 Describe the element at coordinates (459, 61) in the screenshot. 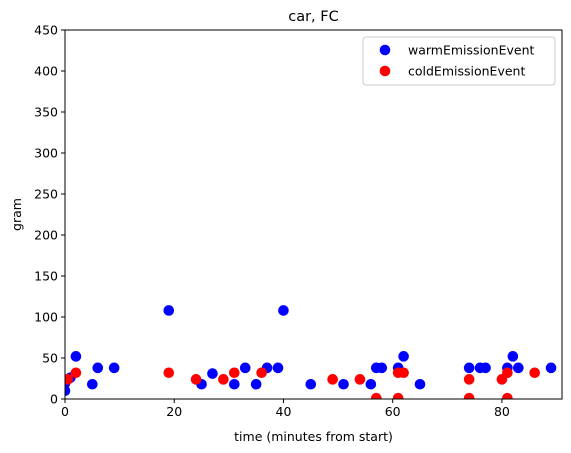

I see `legend: warmEmissionEvent coldEmissionEvent` at that location.